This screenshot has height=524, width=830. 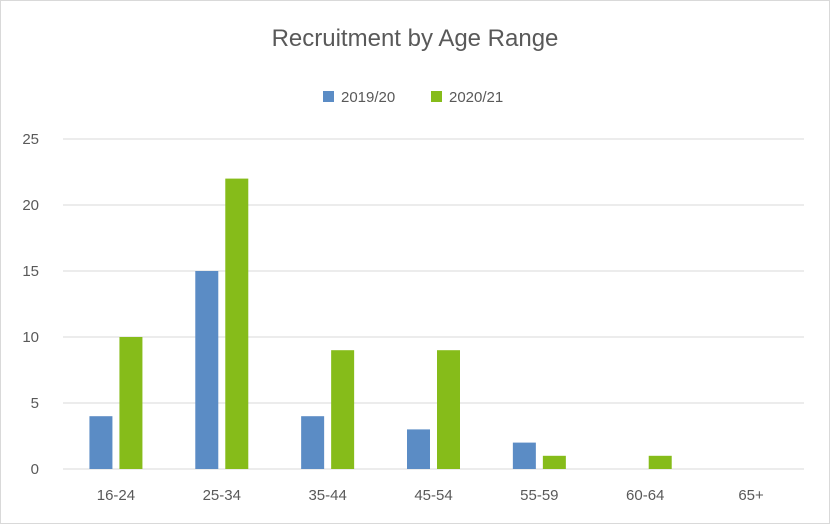 I want to click on y-tick-label-0: 0, so click(x=35, y=469).